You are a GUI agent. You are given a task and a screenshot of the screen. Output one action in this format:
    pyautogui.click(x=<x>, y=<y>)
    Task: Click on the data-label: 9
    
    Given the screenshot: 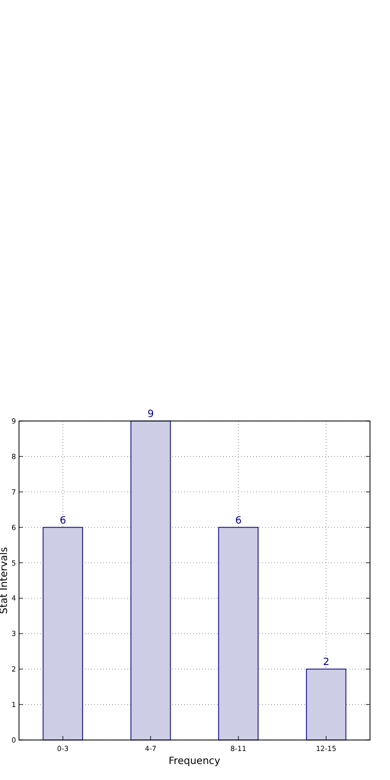 What is the action you would take?
    pyautogui.click(x=150, y=414)
    